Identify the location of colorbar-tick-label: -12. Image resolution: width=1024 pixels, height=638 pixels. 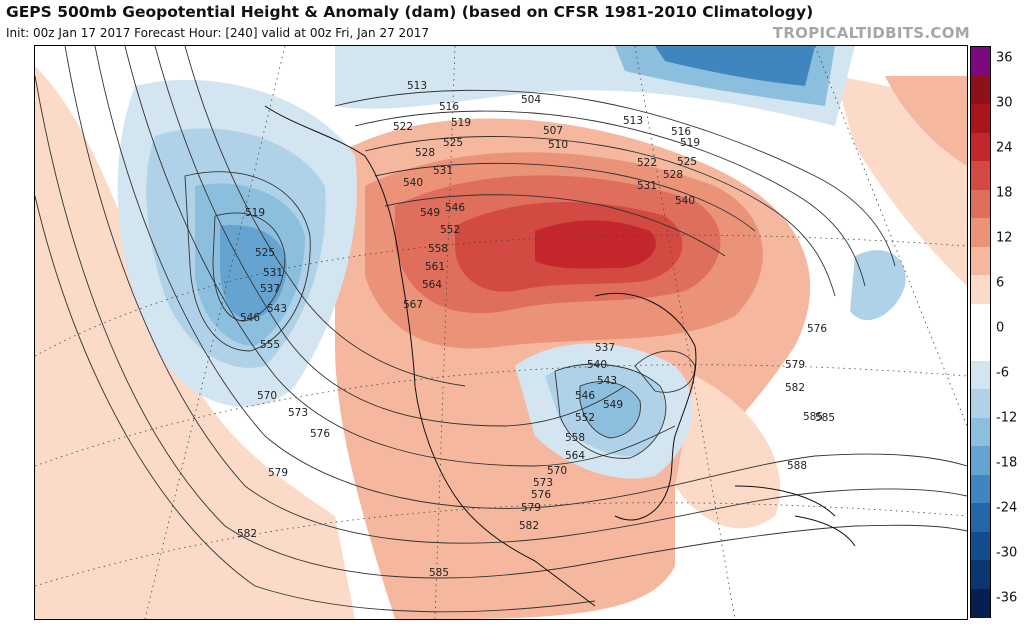
(1007, 418).